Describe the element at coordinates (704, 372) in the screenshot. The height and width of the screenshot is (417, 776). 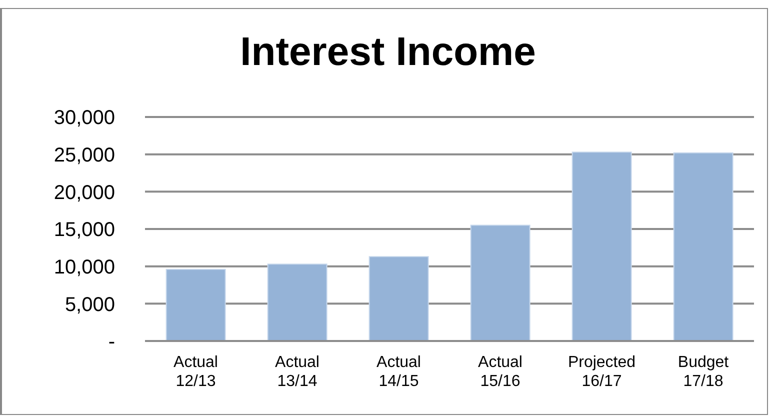
I see `x-tick-label: Budget 17/18` at that location.